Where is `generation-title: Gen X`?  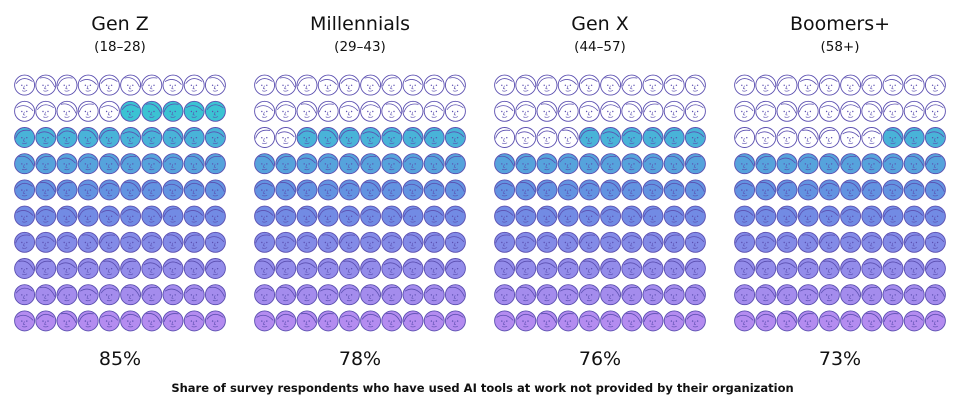
generation-title: Gen X is located at coordinates (600, 24).